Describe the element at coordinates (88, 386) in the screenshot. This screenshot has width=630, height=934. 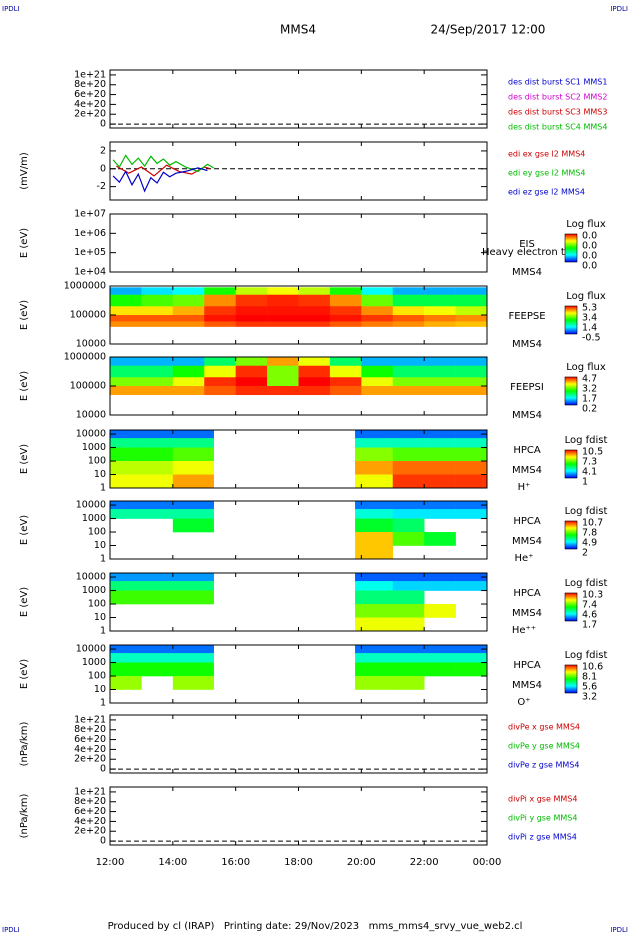
I see `y-tick-label: 100000` at that location.